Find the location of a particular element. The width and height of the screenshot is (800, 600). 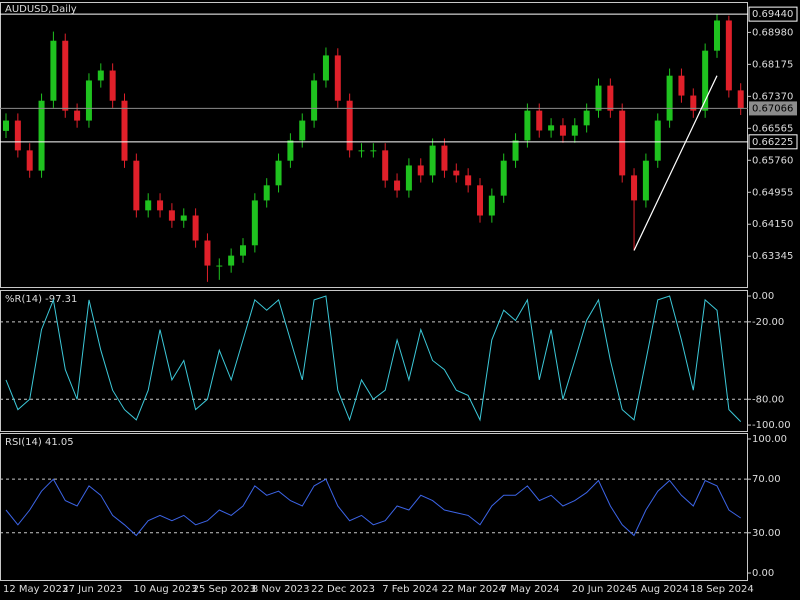

x-tick-label: 27 Jun 2023 is located at coordinates (92, 589).